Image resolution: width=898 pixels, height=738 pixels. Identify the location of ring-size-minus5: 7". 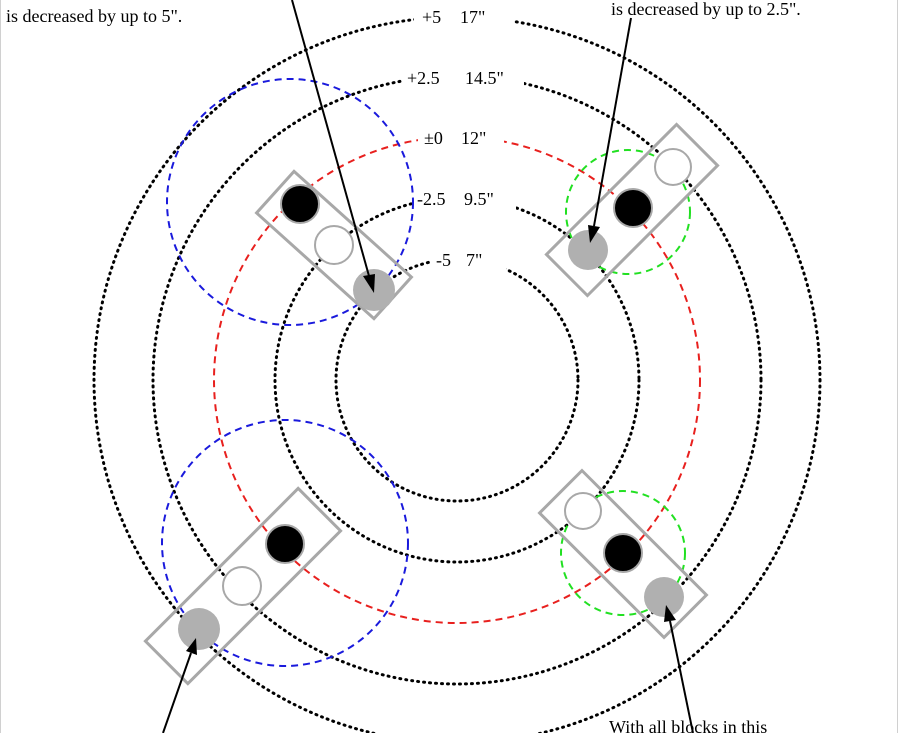
(474, 260).